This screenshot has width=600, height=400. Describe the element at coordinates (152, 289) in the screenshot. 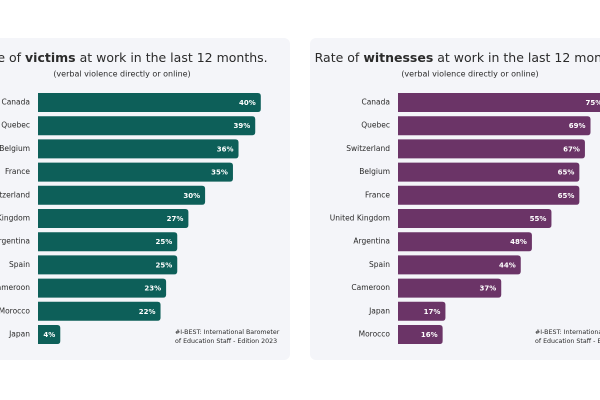

I see `value-label: 23%` at that location.